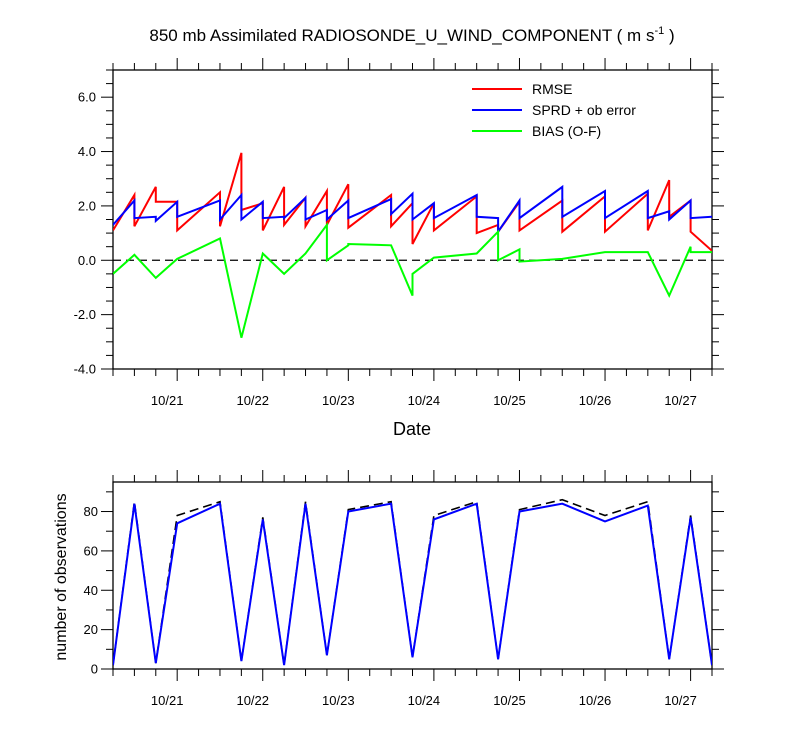  Describe the element at coordinates (85, 314) in the screenshot. I see `y-tick-label: -2.0` at that location.